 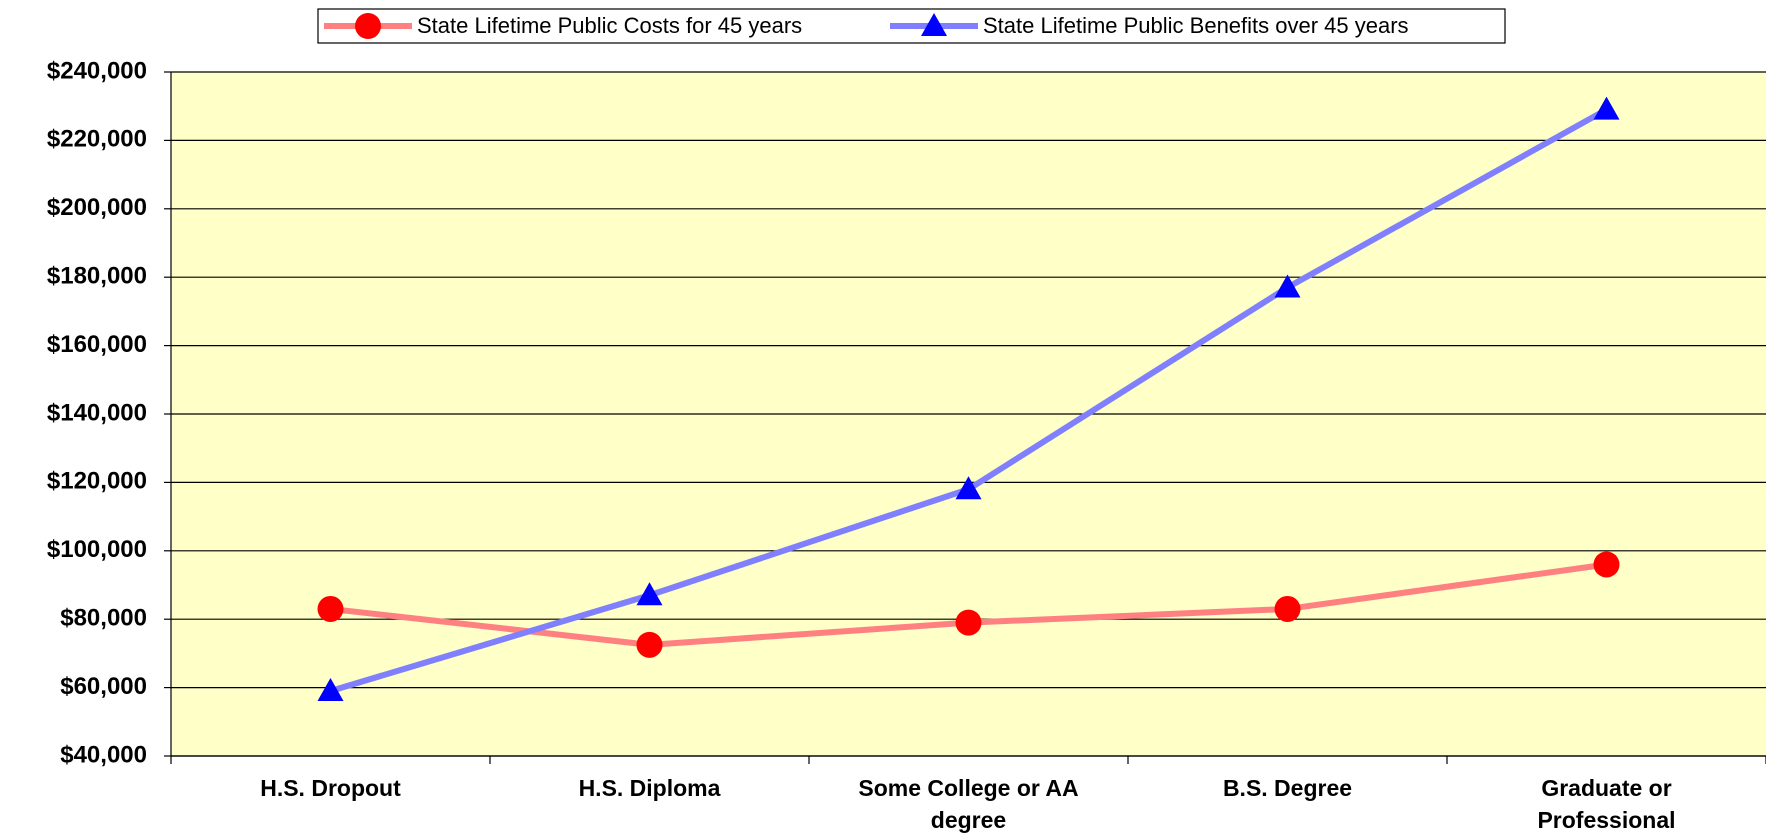 What do you see at coordinates (103, 754) in the screenshot?
I see `y-tick-label: $40,000` at bounding box center [103, 754].